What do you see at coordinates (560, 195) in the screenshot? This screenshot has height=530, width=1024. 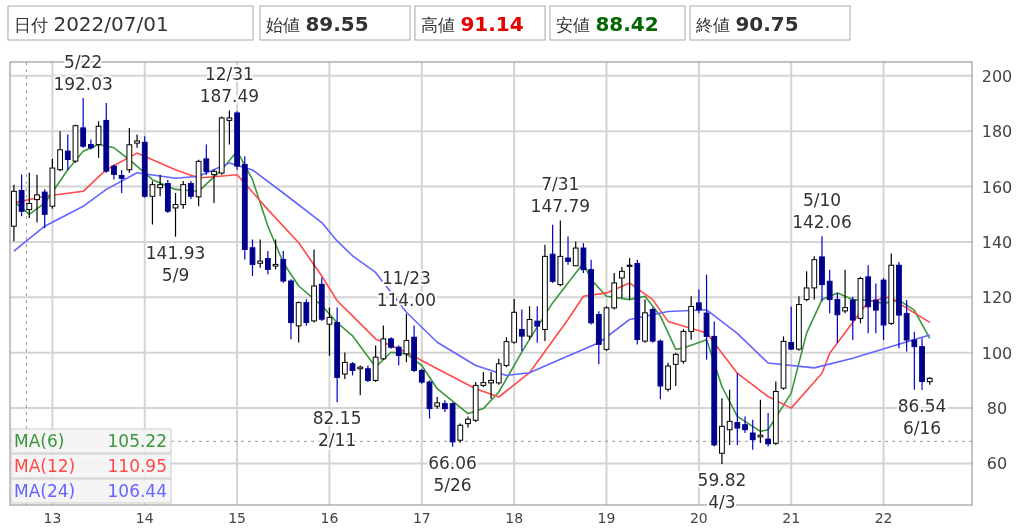 I see `annotation: 7/31 147.79` at bounding box center [560, 195].